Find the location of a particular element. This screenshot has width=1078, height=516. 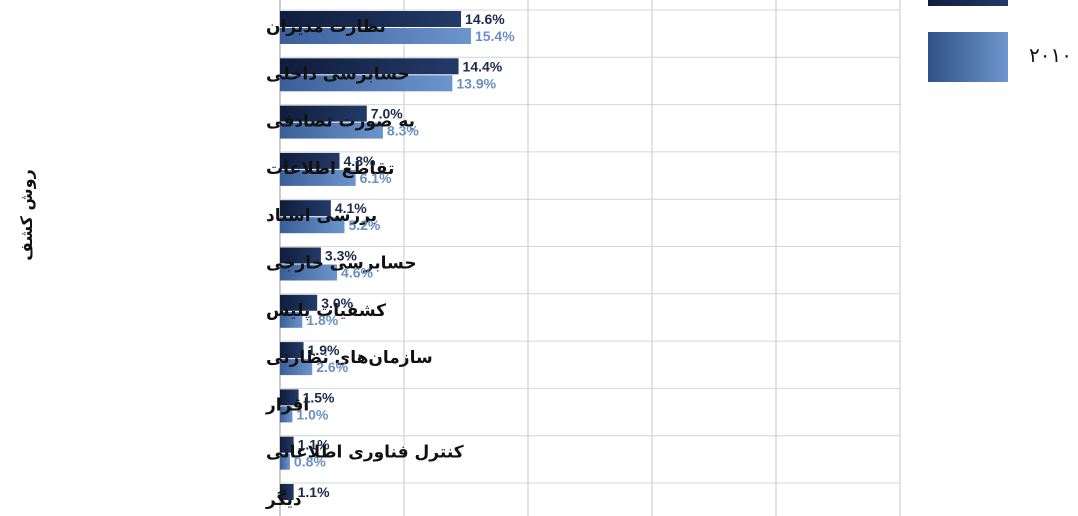

data-label-s2-0: 15.4% is located at coordinates (495, 36).